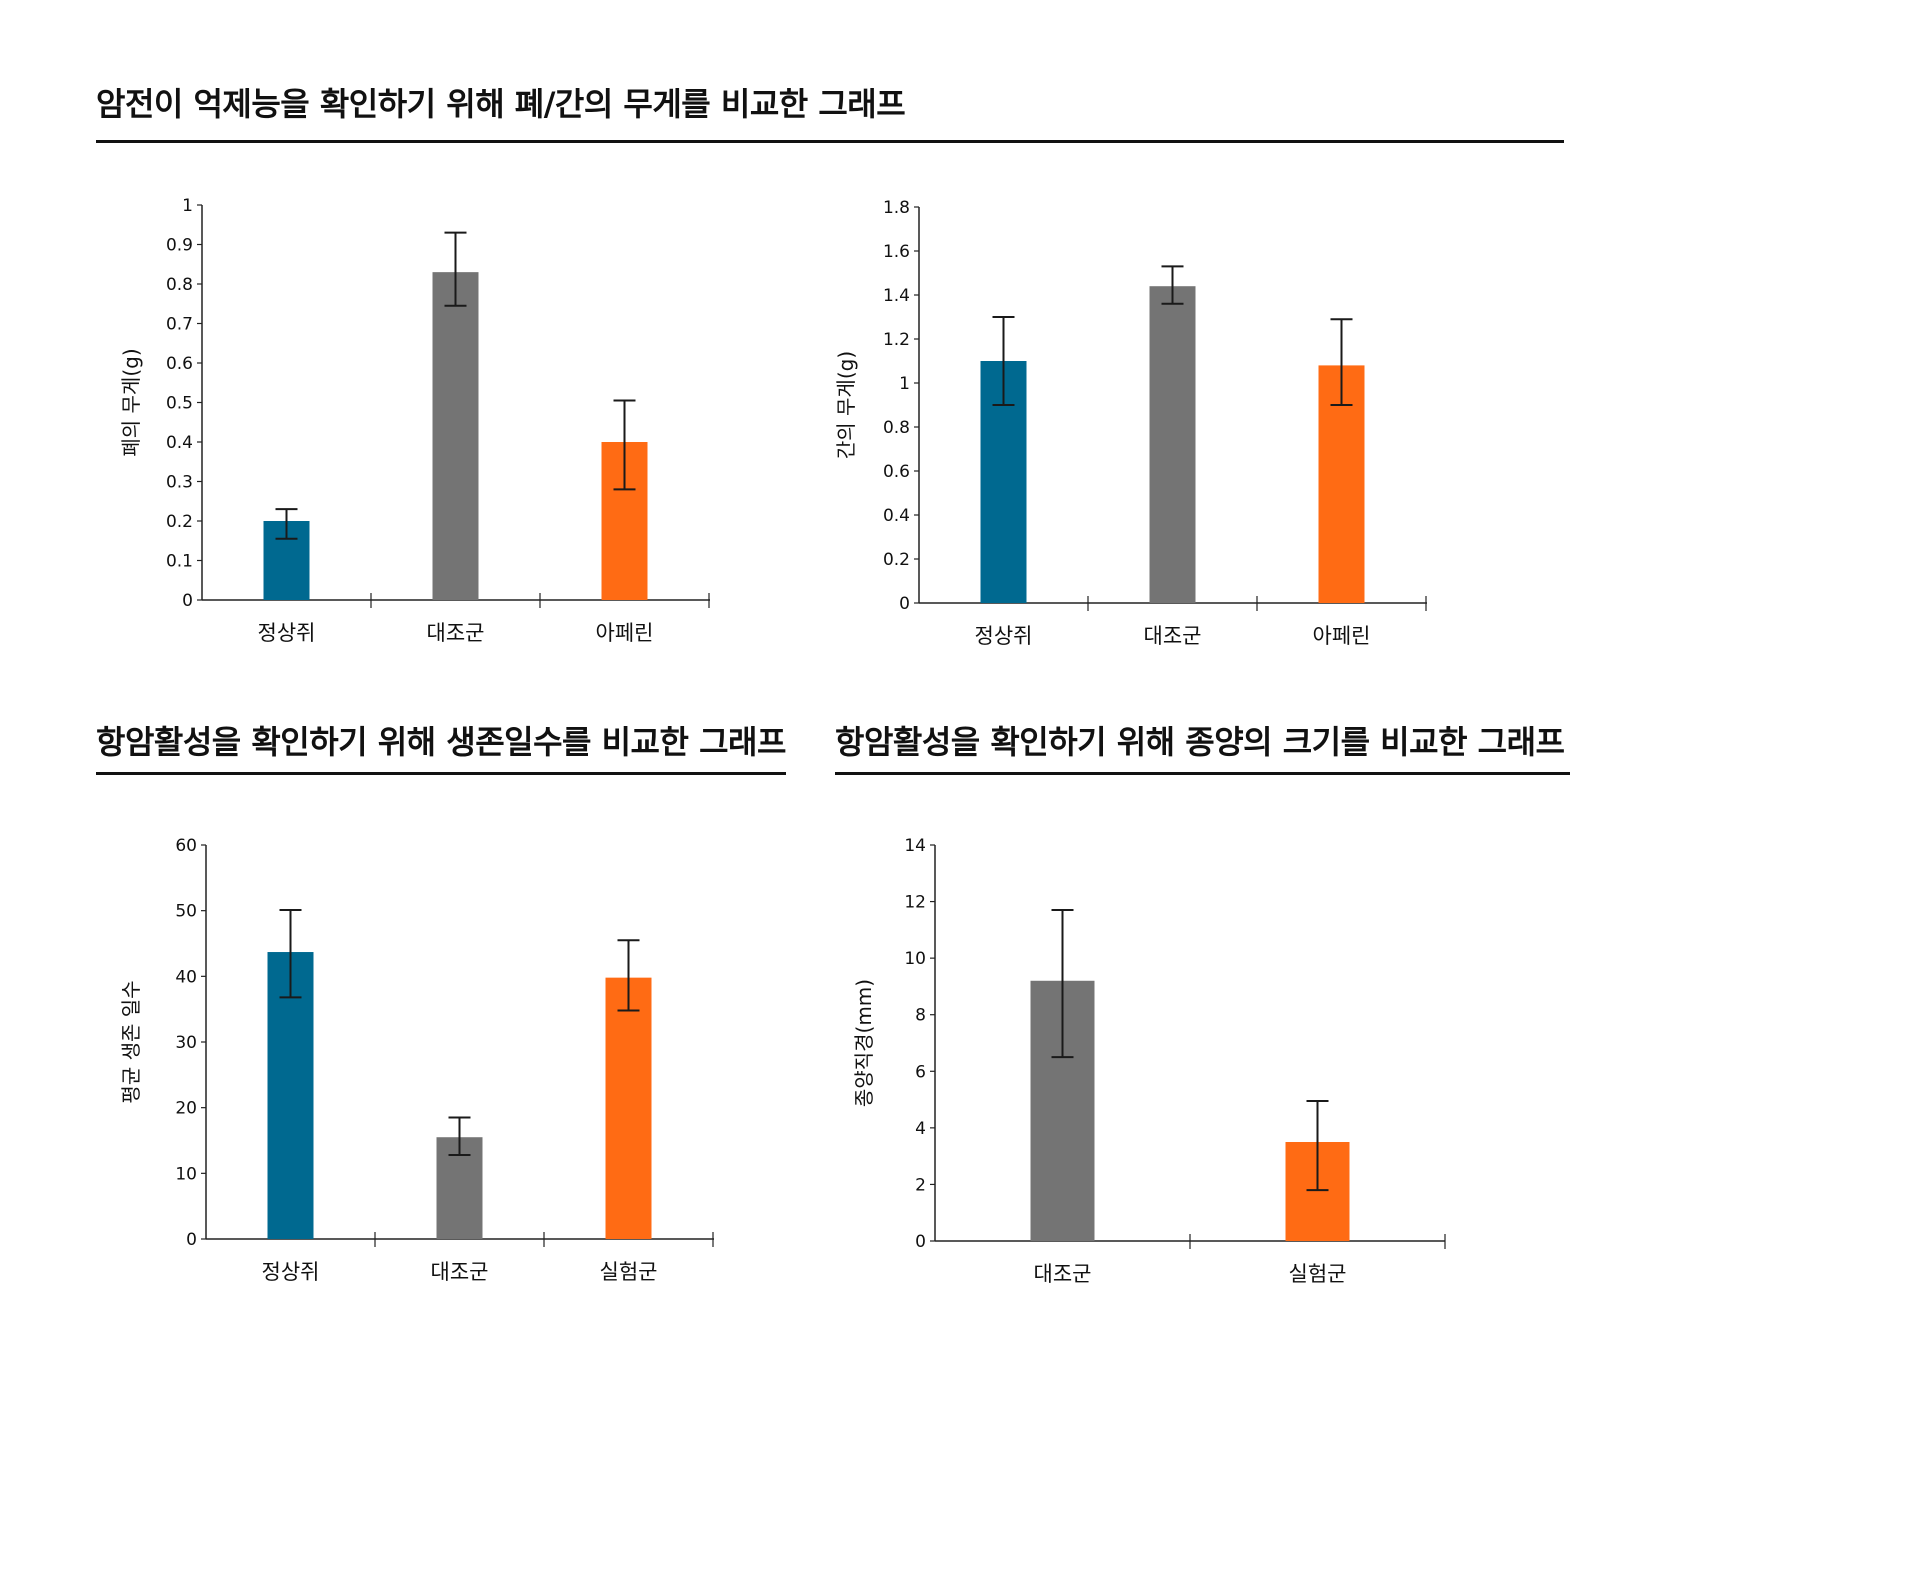 The height and width of the screenshot is (1576, 1920). What do you see at coordinates (186, 912) in the screenshot?
I see `y-tick-label: 50` at bounding box center [186, 912].